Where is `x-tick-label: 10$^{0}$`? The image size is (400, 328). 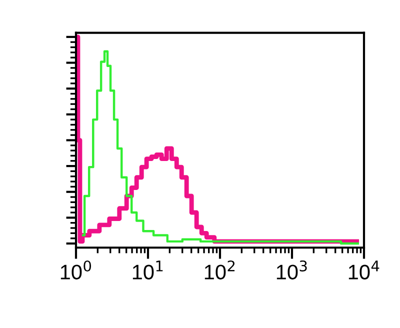
x-tick-label: 10$^{0}$ is located at coordinates (76, 270).